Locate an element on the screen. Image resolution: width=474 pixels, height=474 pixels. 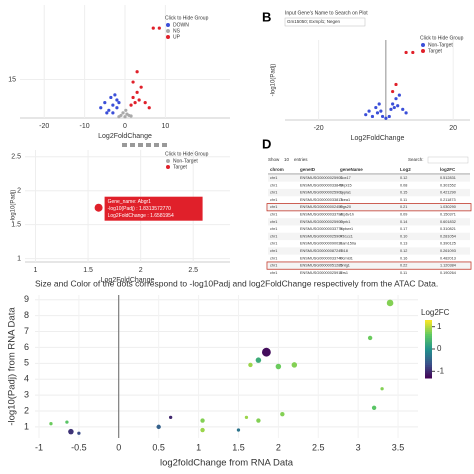
legend-label: DOWN is located at coordinates (181, 25).